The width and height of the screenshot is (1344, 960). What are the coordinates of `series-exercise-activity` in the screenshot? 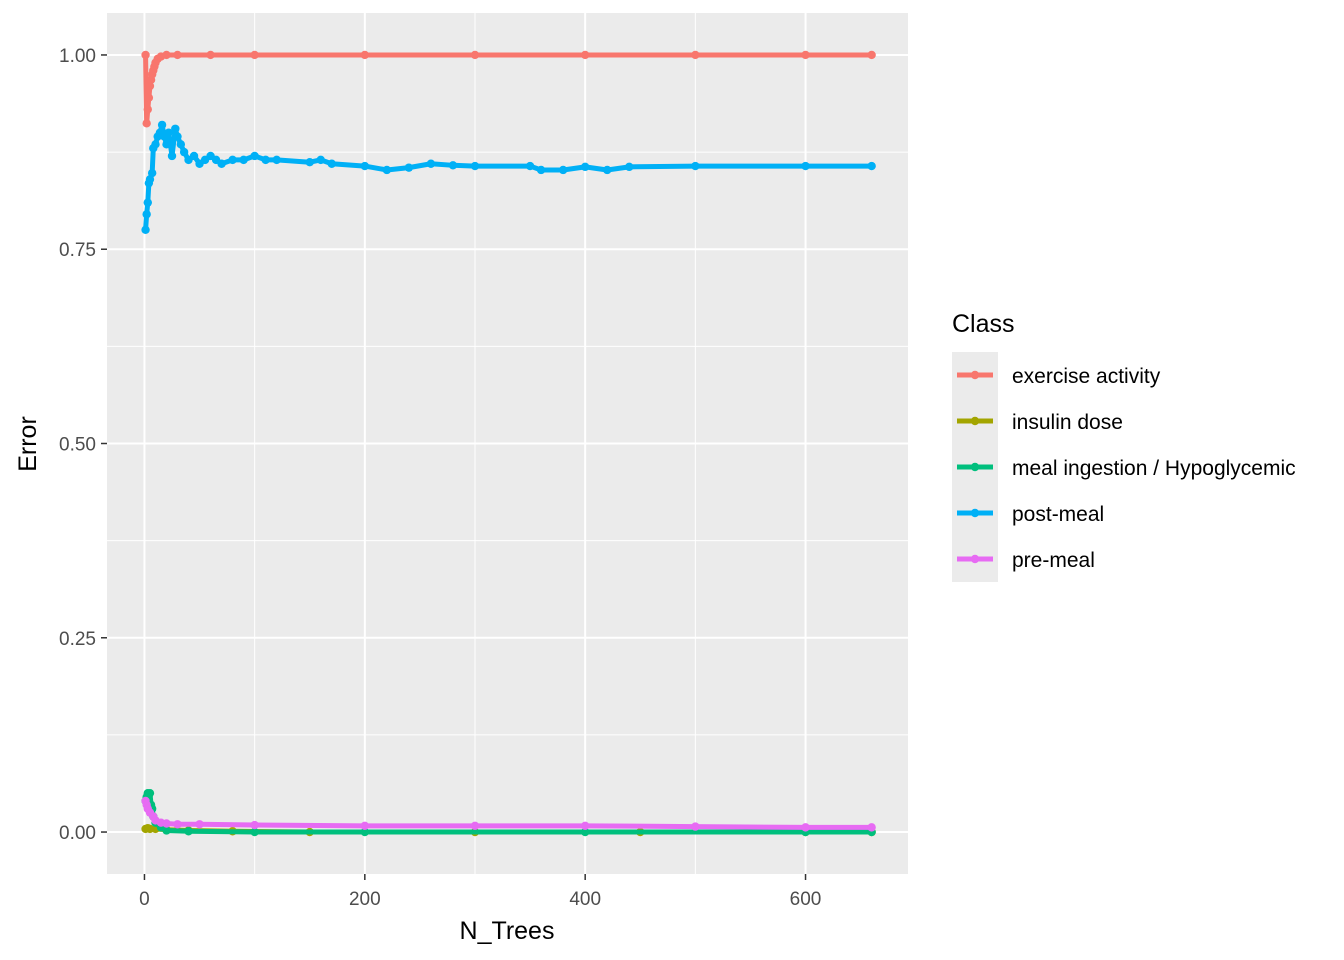 It's located at (508, 89).